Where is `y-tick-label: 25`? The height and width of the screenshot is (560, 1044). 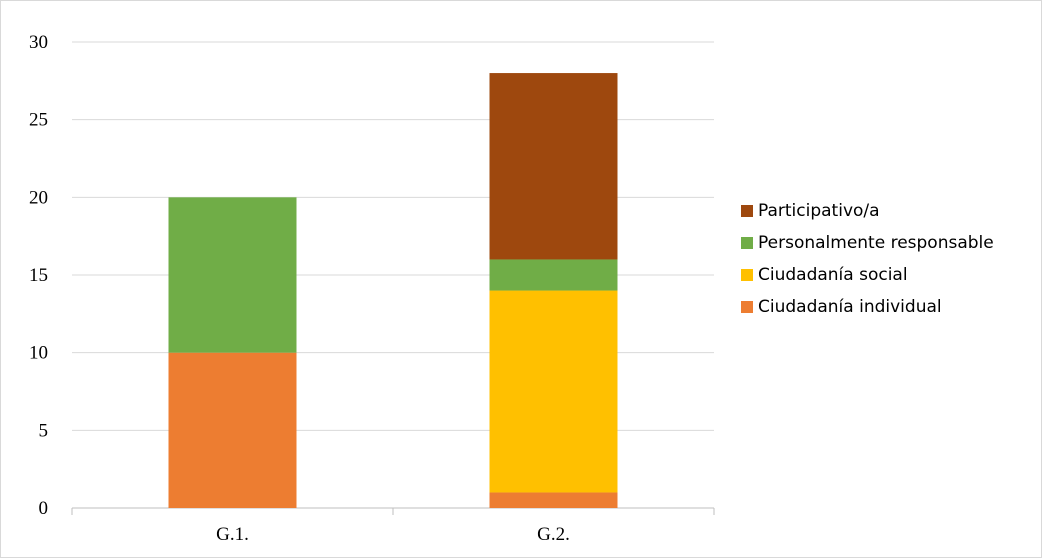 y-tick-label: 25 is located at coordinates (38, 120).